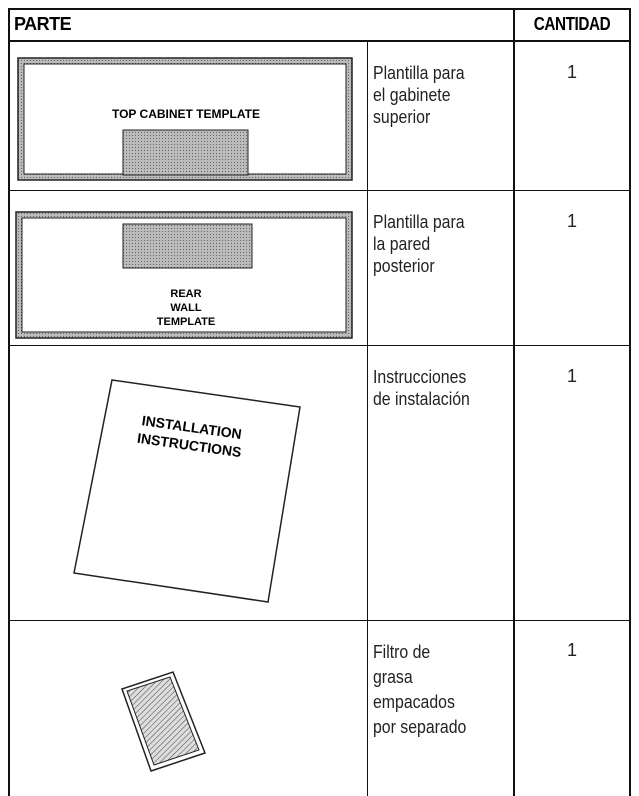 This screenshot has height=796, width=639. I want to click on description-line: grasa, so click(393, 677).